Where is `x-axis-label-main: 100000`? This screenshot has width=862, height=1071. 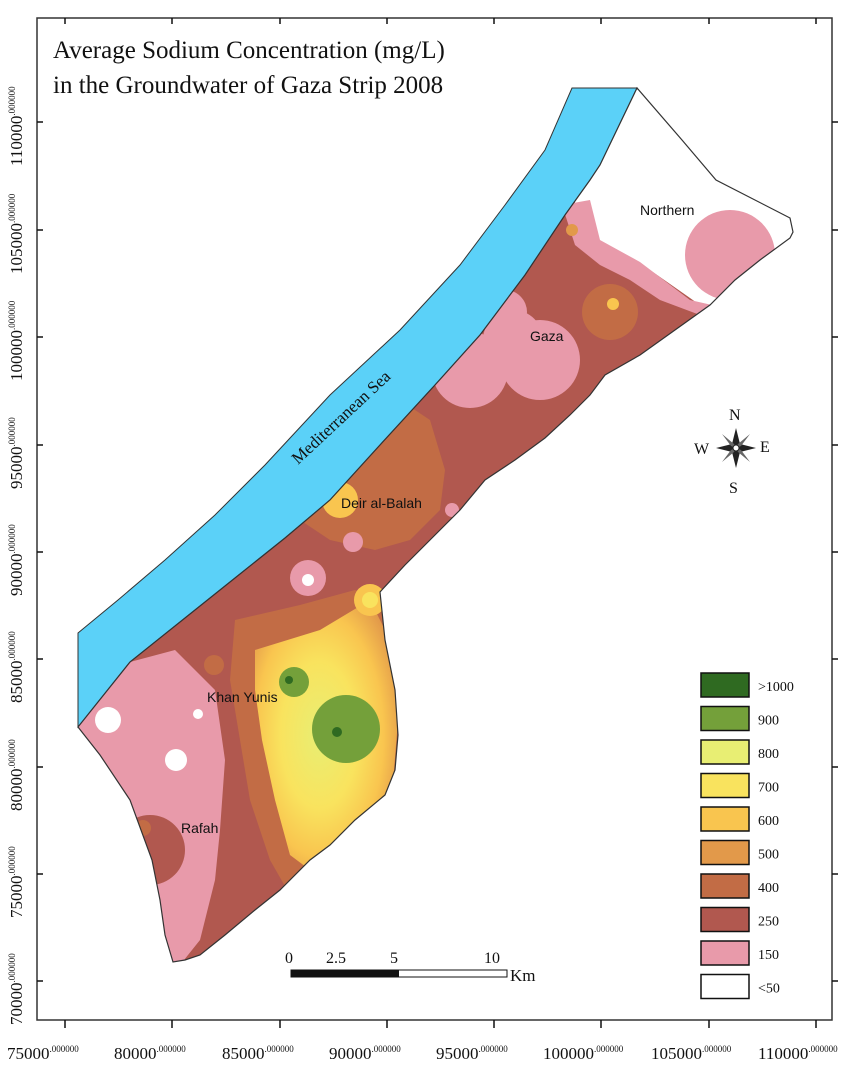
x-axis-label-main: 100000 is located at coordinates (568, 1053).